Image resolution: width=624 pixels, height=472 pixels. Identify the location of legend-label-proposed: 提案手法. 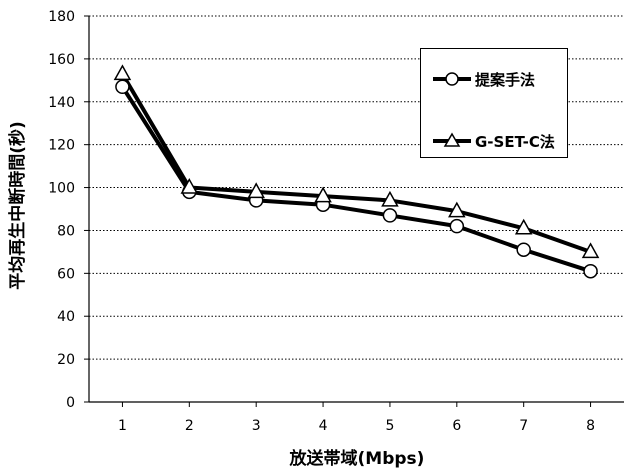
(505, 79).